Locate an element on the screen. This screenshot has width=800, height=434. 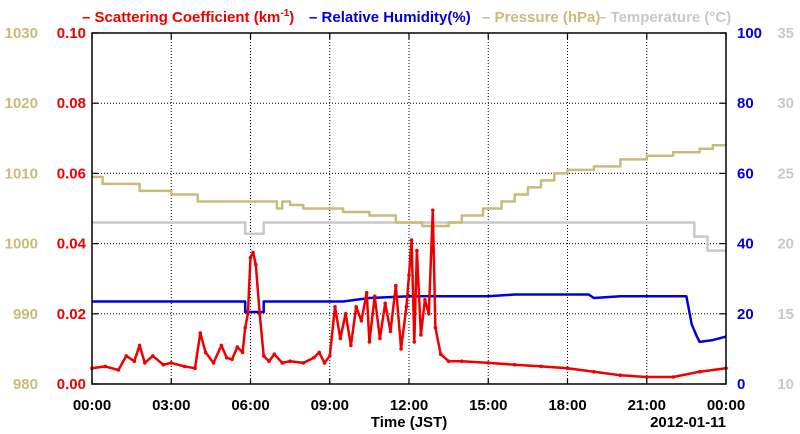
humidity-series-line is located at coordinates (409, 318).